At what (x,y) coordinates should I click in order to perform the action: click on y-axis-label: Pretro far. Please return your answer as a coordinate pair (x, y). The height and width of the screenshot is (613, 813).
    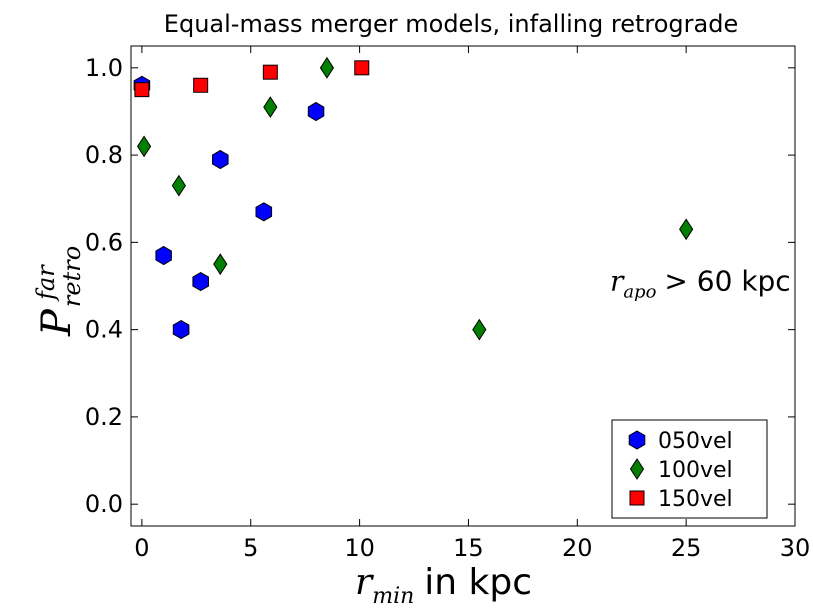
    Looking at the image, I should click on (59, 291).